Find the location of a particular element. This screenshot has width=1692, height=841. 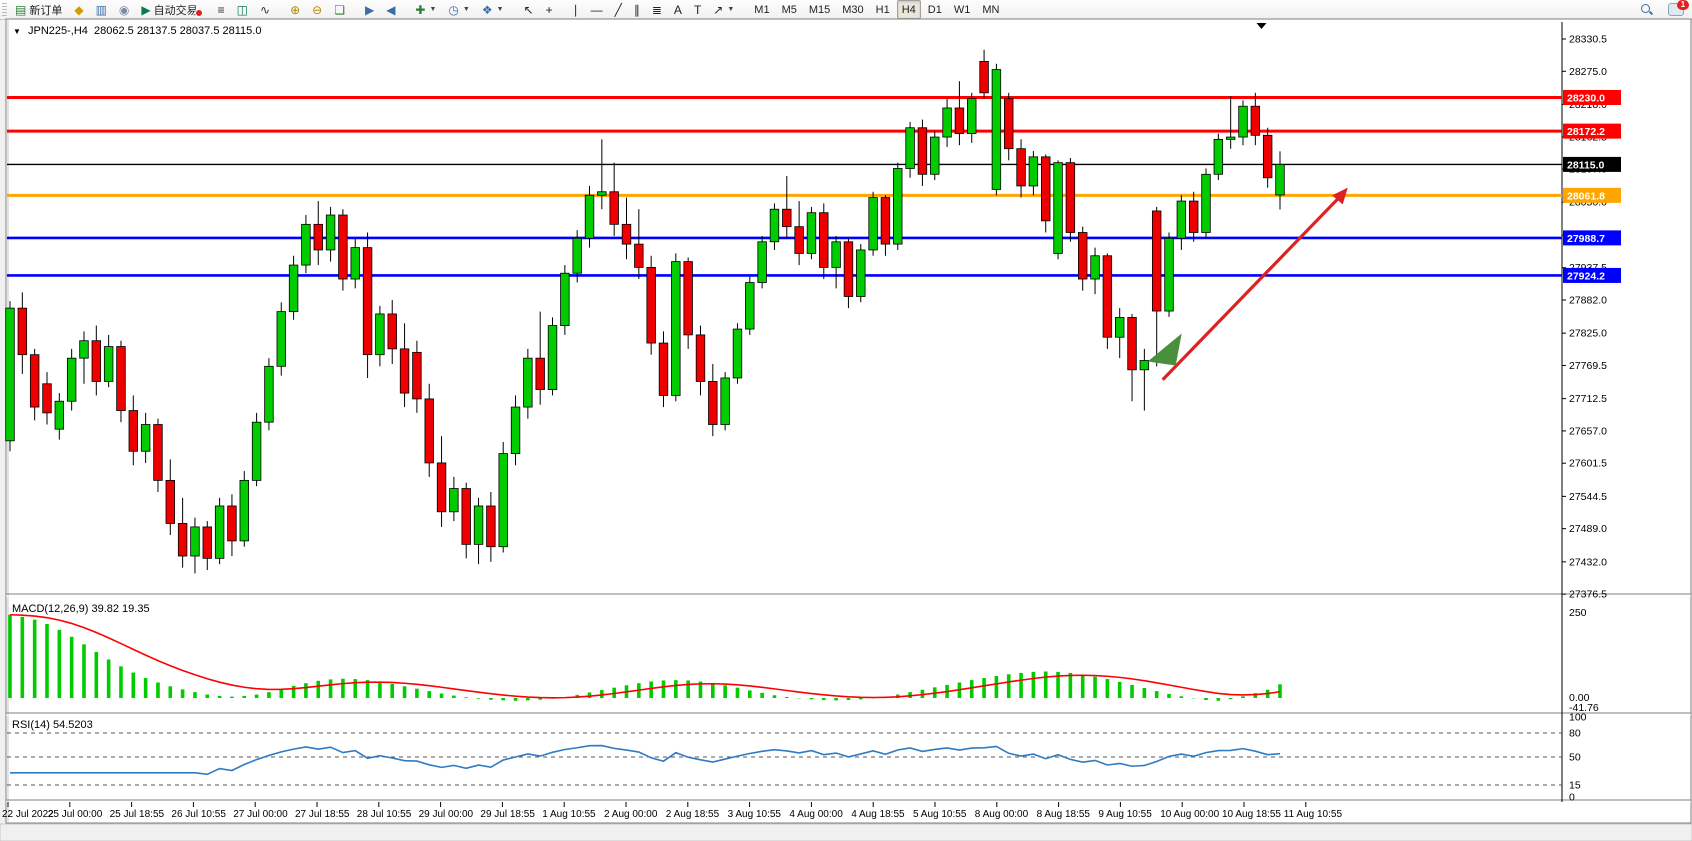

collapse-arrow-icon: ▼ is located at coordinates (17, 31).